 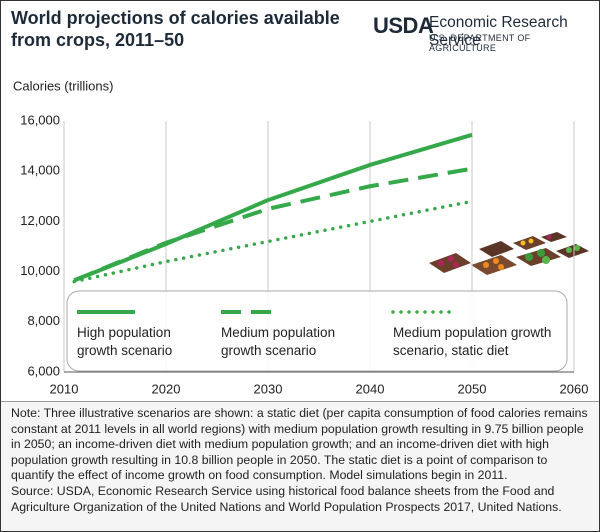 I want to click on x-tick-label: 2020, so click(x=166, y=388).